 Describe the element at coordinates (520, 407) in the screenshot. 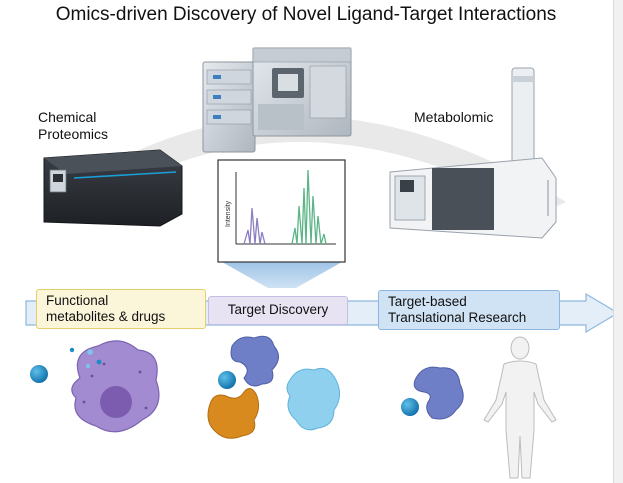

I see `human-figure-icon` at that location.